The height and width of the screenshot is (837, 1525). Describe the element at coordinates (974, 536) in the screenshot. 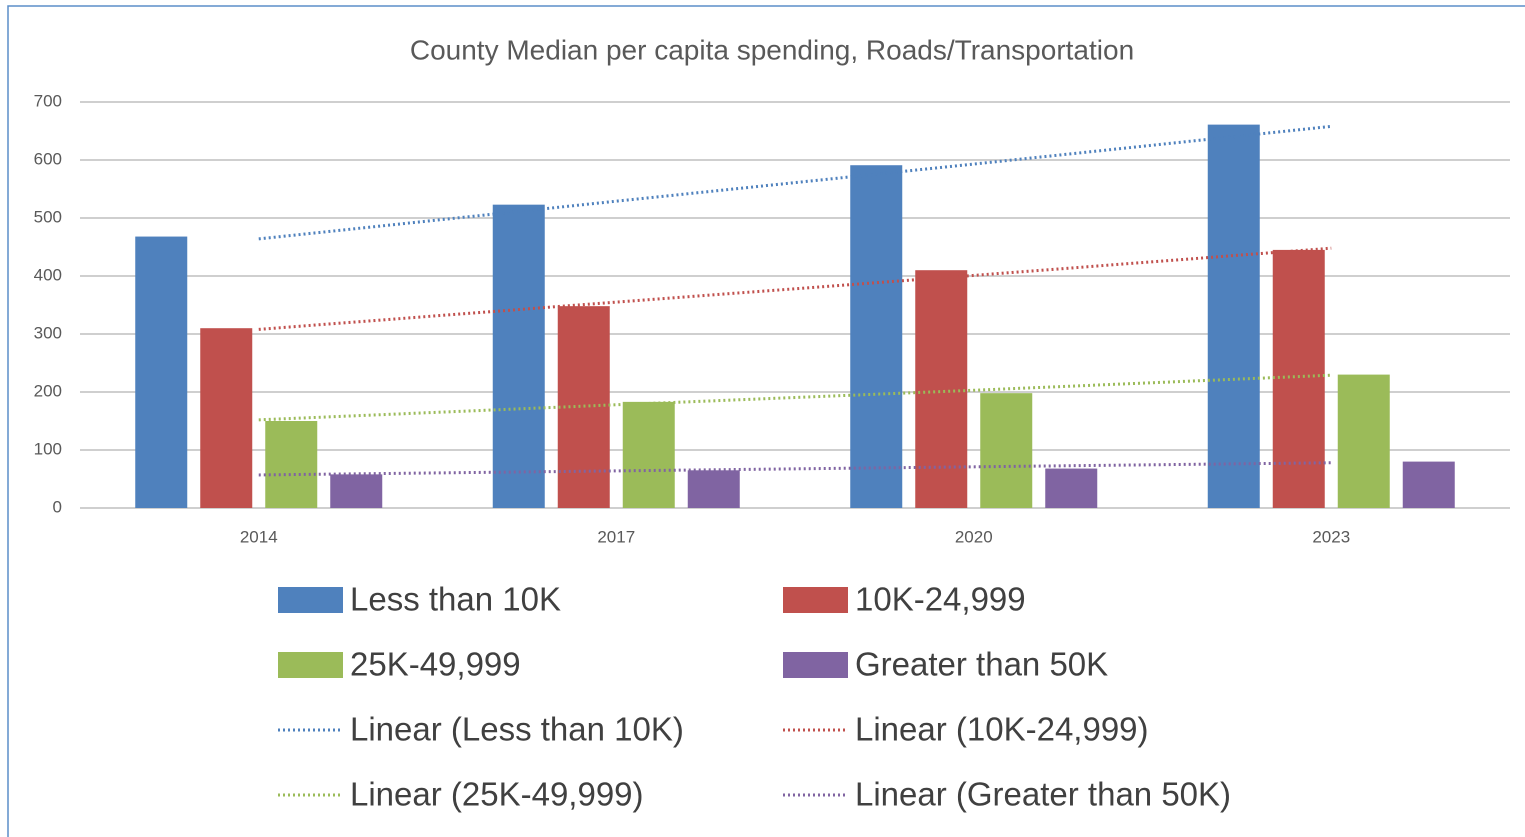

I see `x-tick-label: 2020` at that location.